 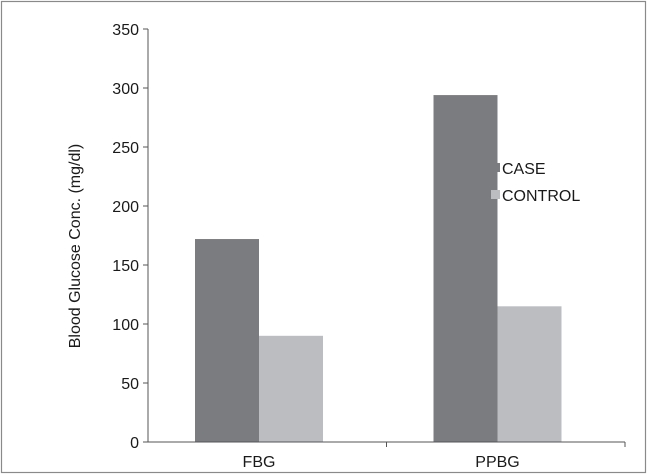 I want to click on legend-swatch-control, so click(x=495, y=194).